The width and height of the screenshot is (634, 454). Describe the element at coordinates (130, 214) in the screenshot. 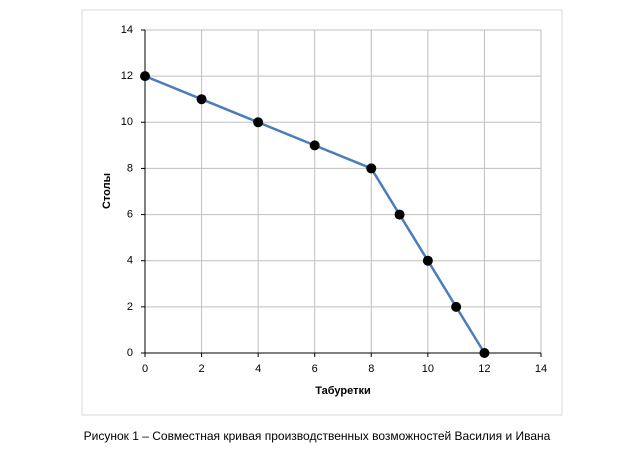

I see `y-tick-label: 6` at that location.